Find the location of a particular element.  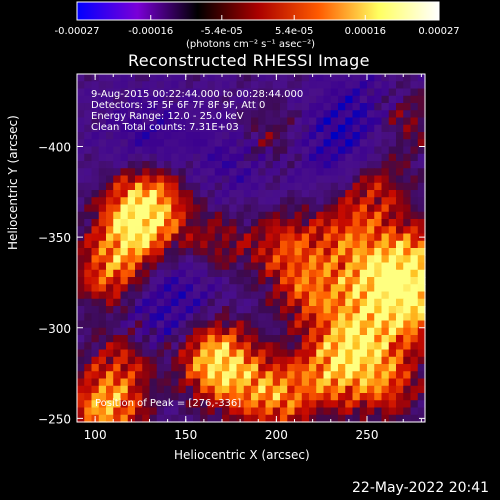

x-tick-label: 250 is located at coordinates (367, 435).